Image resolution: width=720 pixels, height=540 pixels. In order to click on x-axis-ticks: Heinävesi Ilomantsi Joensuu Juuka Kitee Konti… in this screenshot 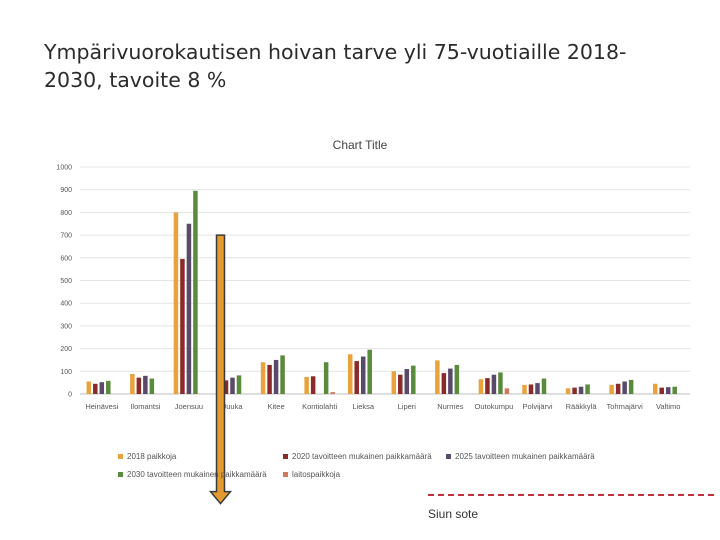, I will do `click(382, 406)`.